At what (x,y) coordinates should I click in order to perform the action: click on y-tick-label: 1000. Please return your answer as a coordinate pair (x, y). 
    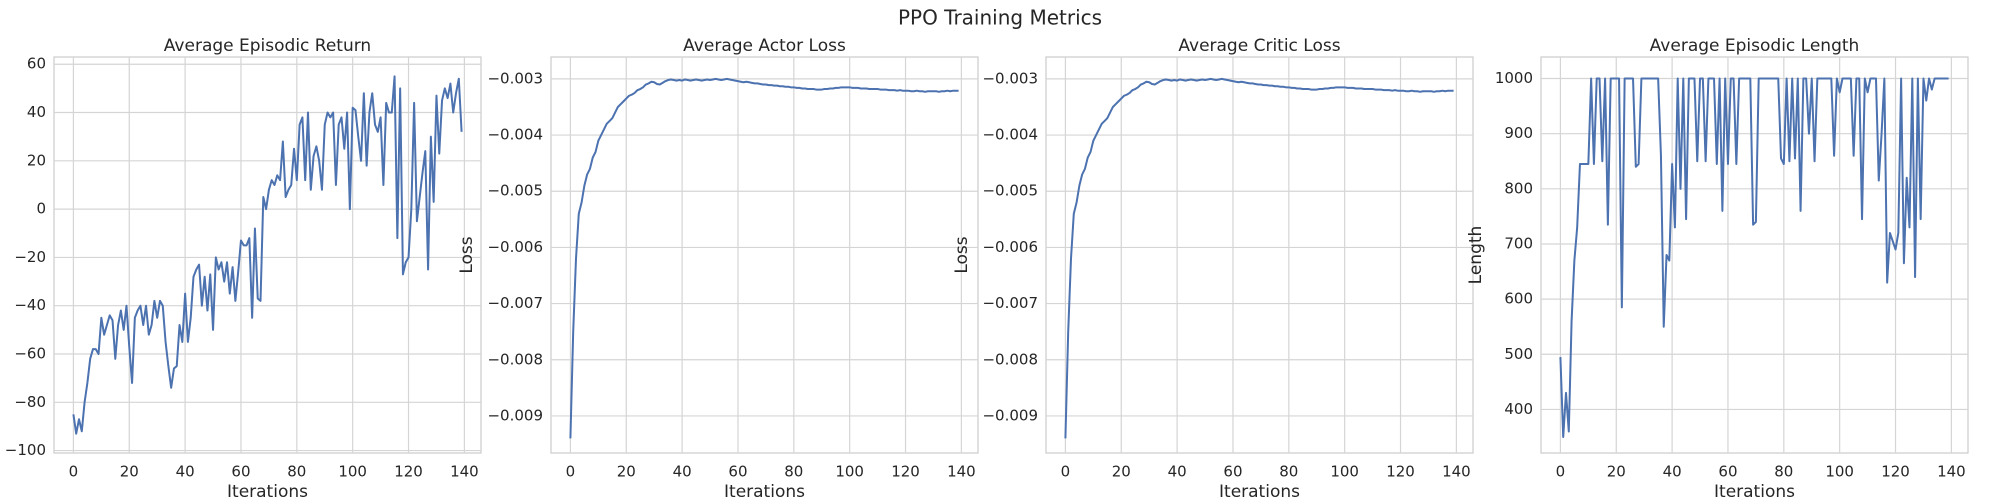
    Looking at the image, I should click on (1514, 78).